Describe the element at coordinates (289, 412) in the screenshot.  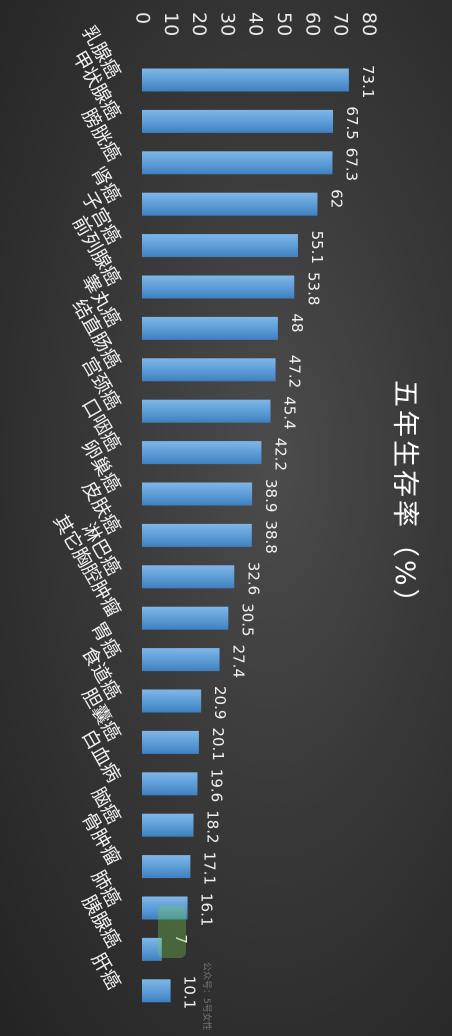
I see `data-label: 45.4` at that location.